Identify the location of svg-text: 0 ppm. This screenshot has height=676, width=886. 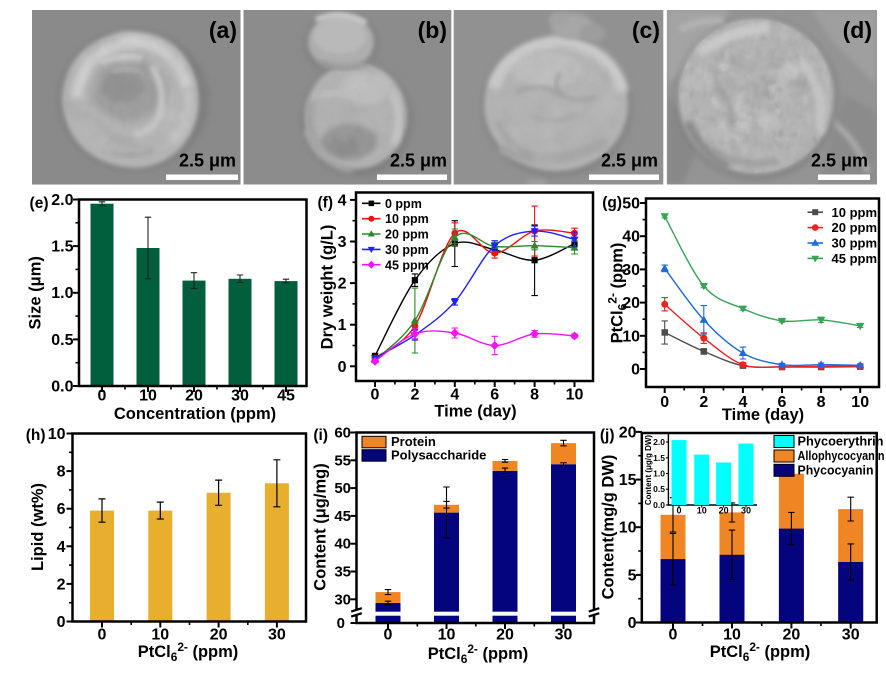
(403, 204).